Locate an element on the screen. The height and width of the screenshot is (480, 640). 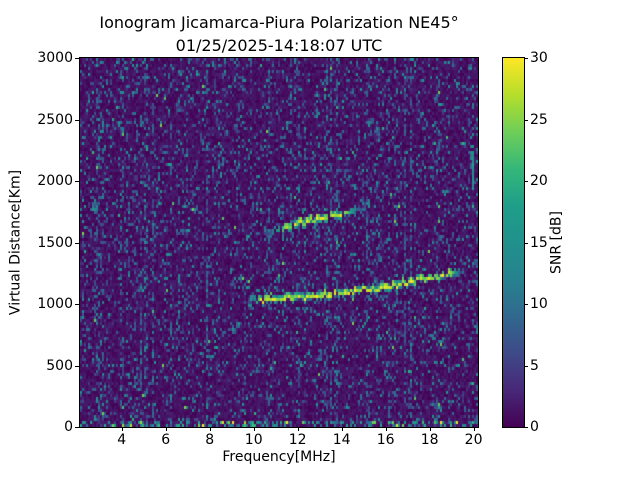
xtick-label: 10 is located at coordinates (253, 440).